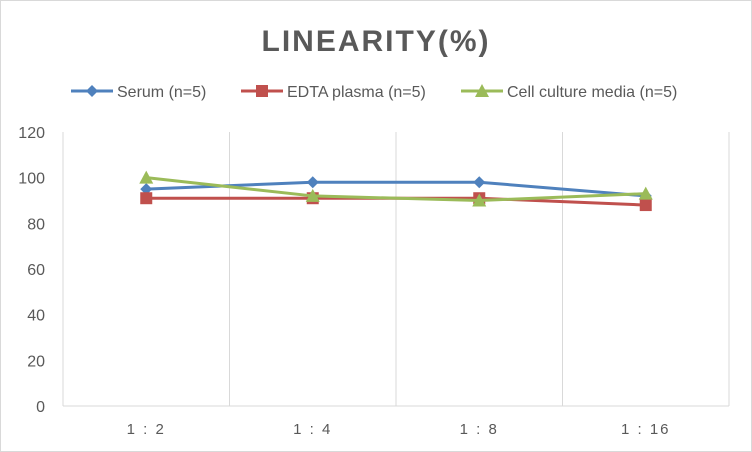 The width and height of the screenshot is (752, 452). Describe the element at coordinates (146, 429) in the screenshot. I see `x-tick-label: 1 : 2` at that location.